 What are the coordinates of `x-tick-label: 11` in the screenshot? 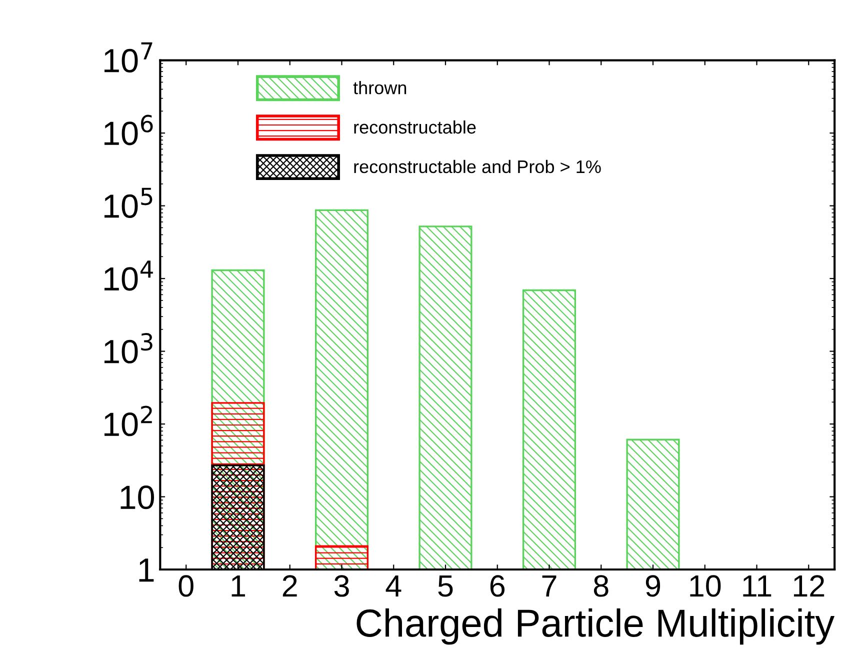 It's located at (757, 586).